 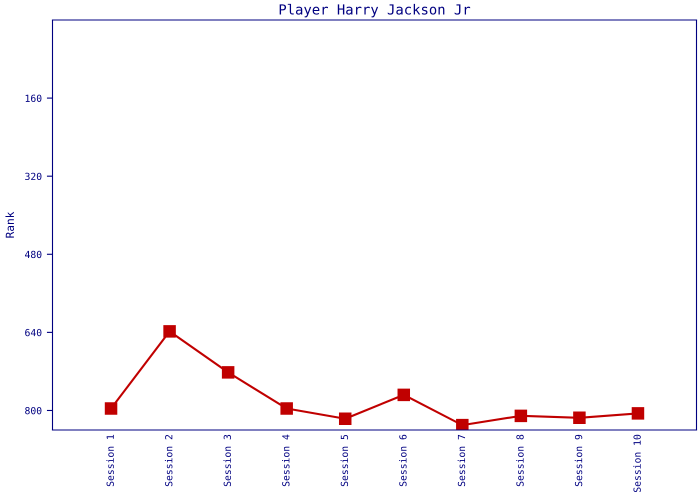 I want to click on y-tick-label: 800, so click(x=33, y=410).